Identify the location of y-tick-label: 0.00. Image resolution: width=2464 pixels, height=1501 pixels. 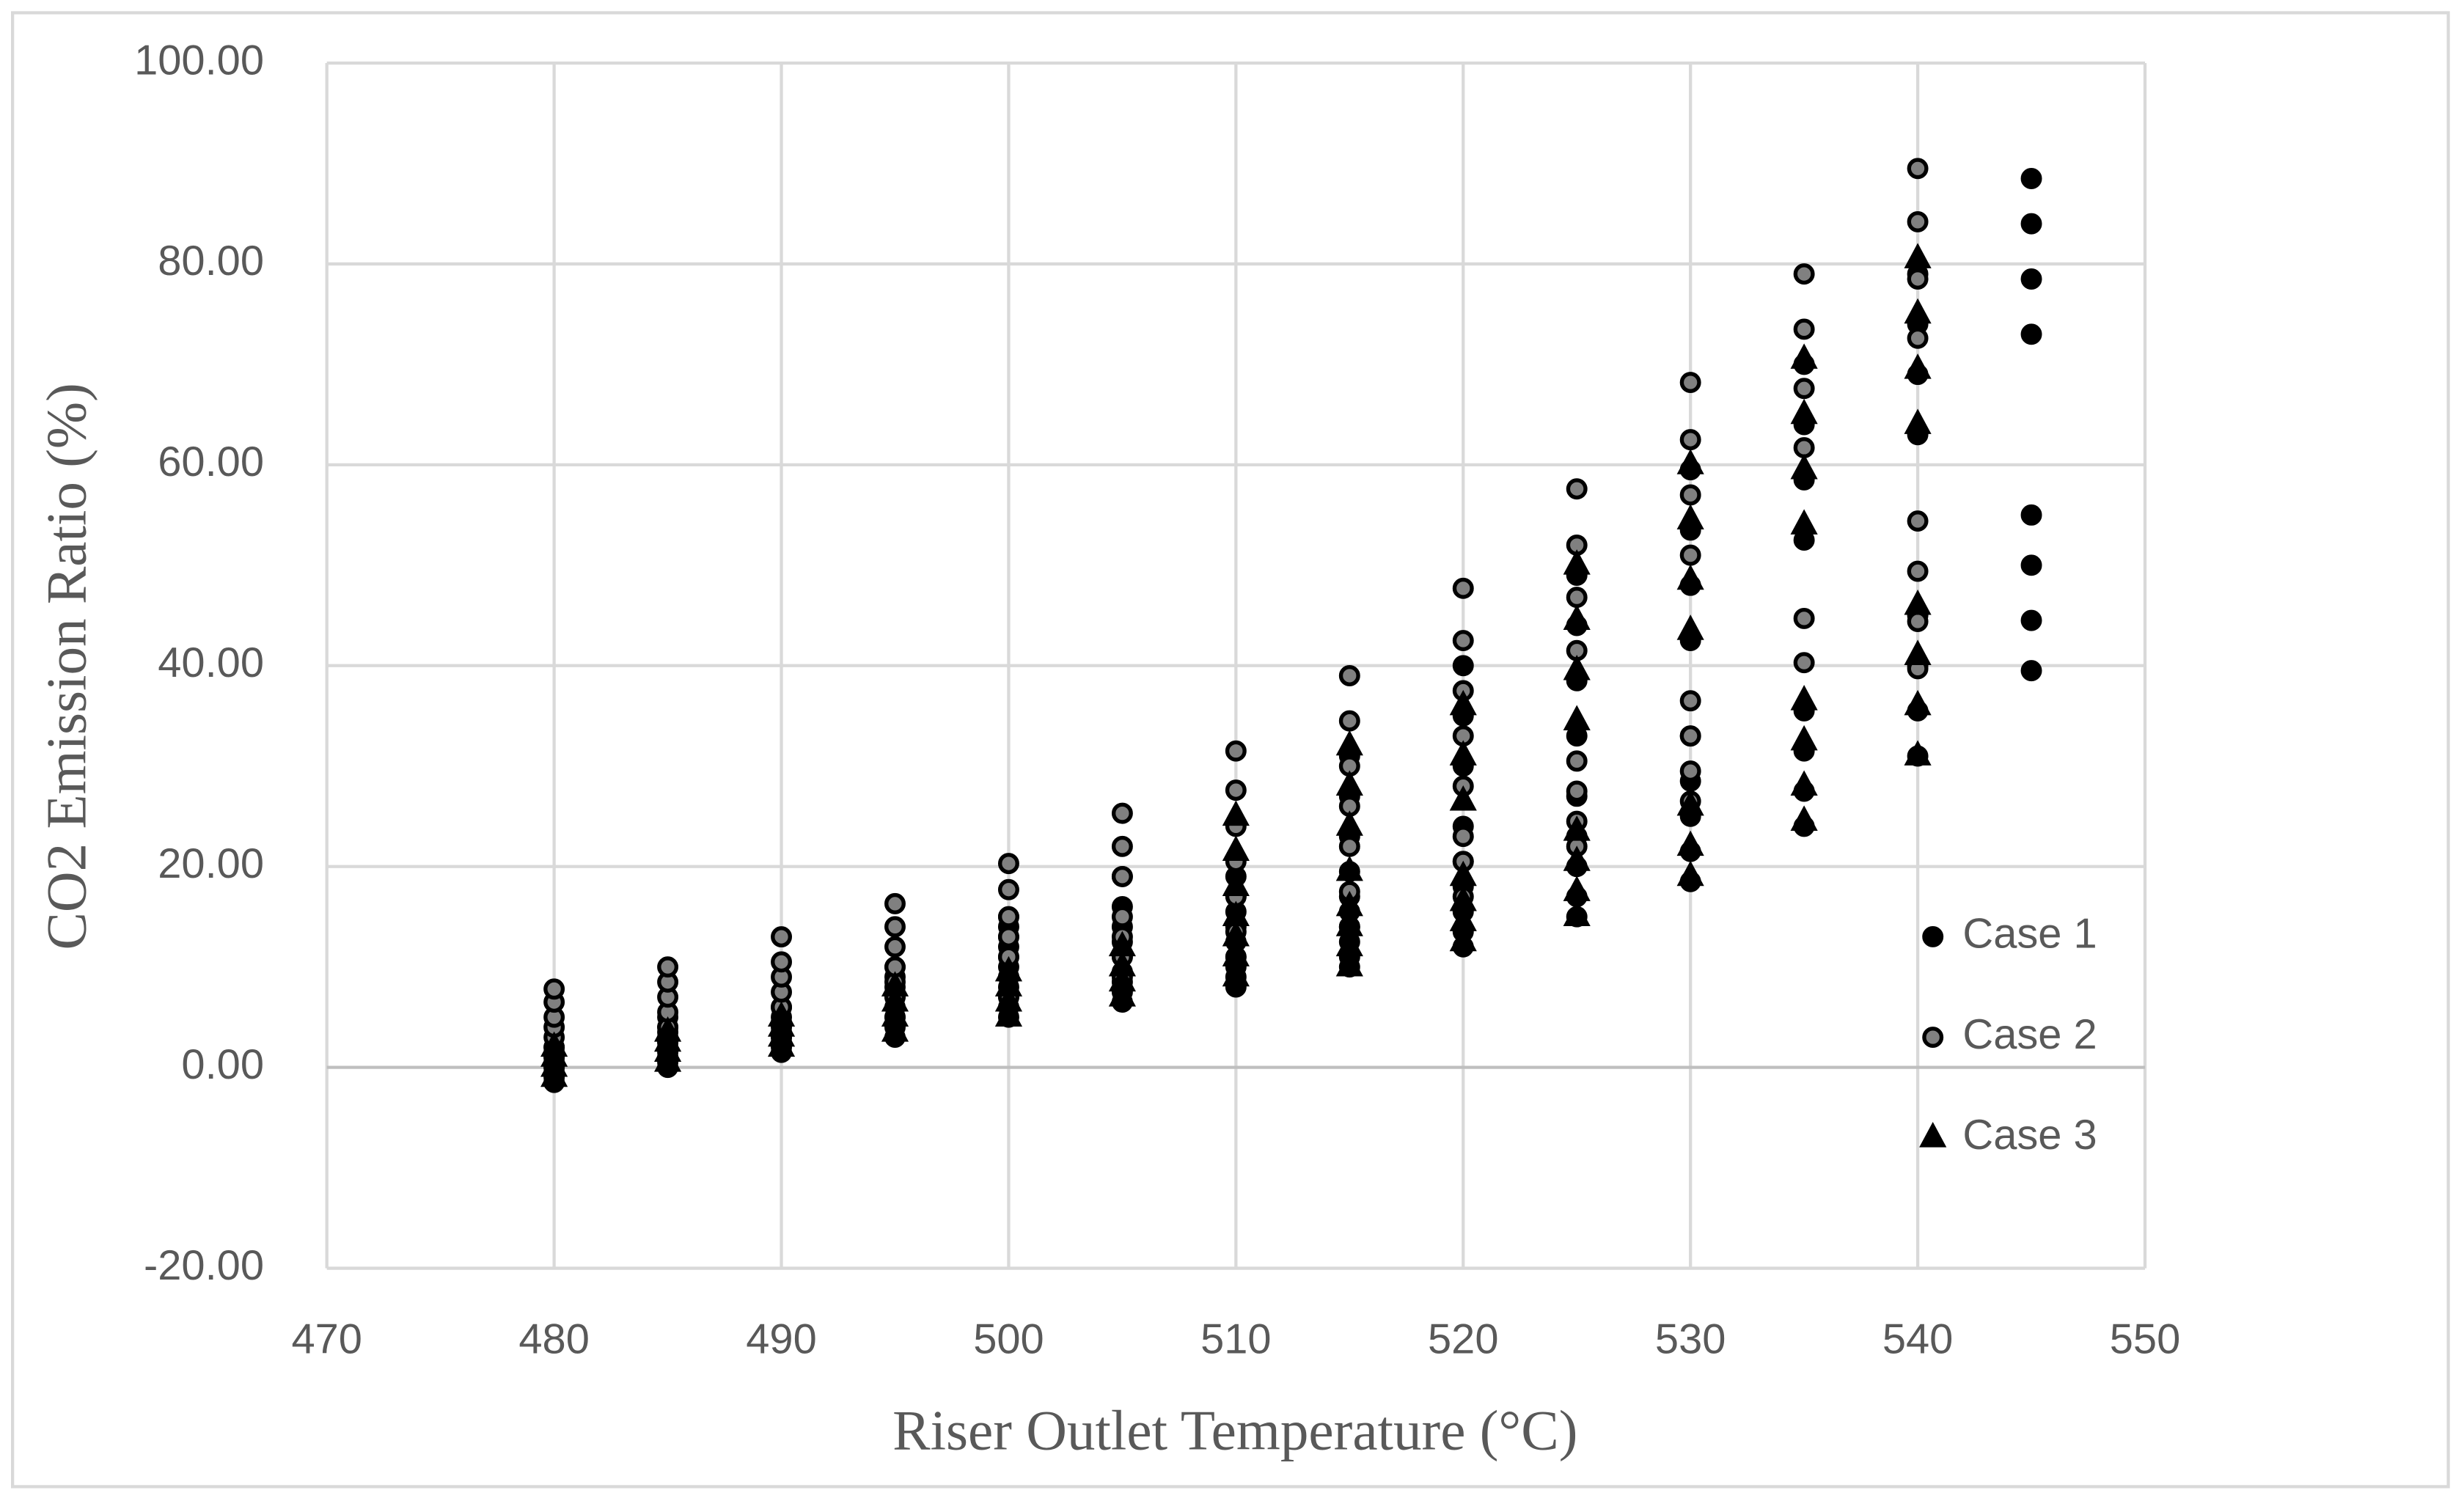
(222, 1064).